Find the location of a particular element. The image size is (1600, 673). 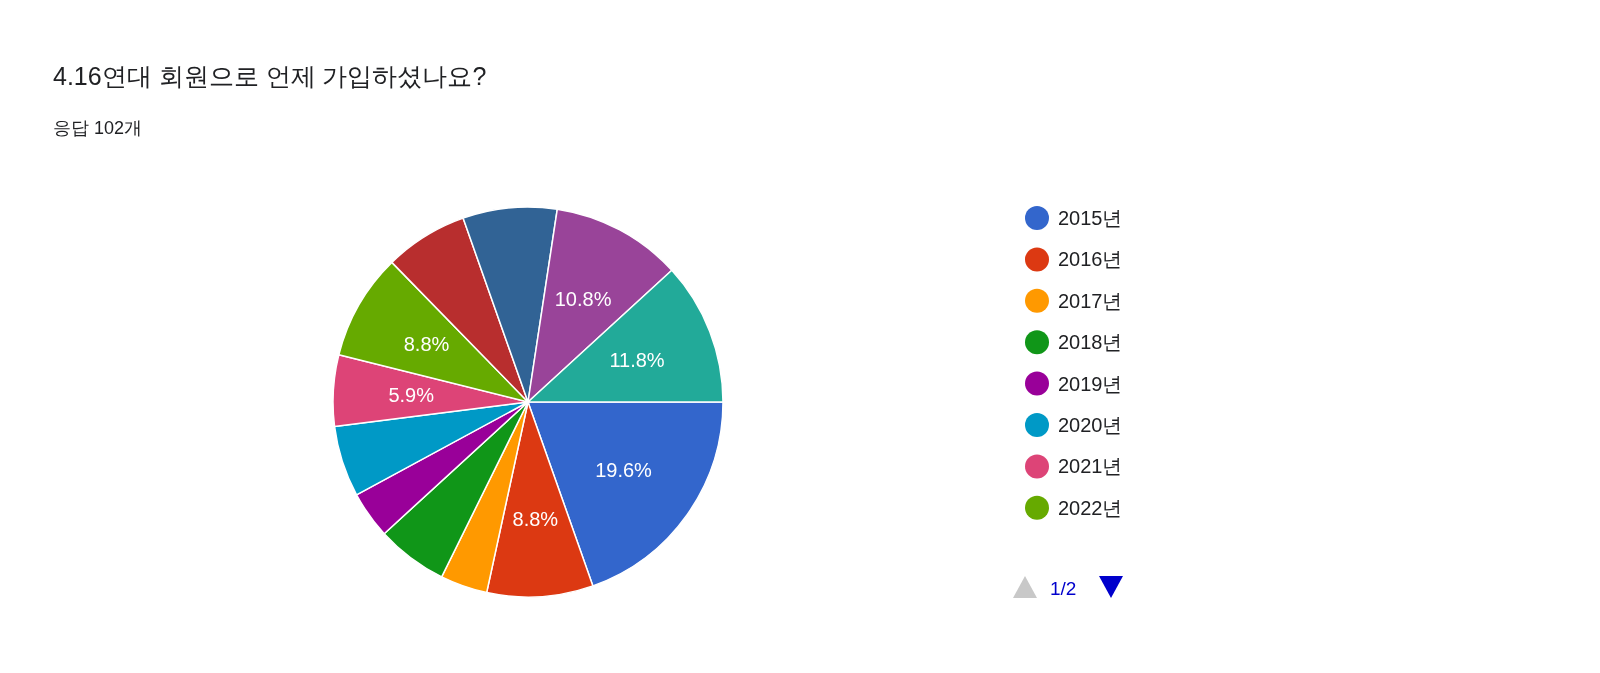

data-label: 19.6% is located at coordinates (624, 469).